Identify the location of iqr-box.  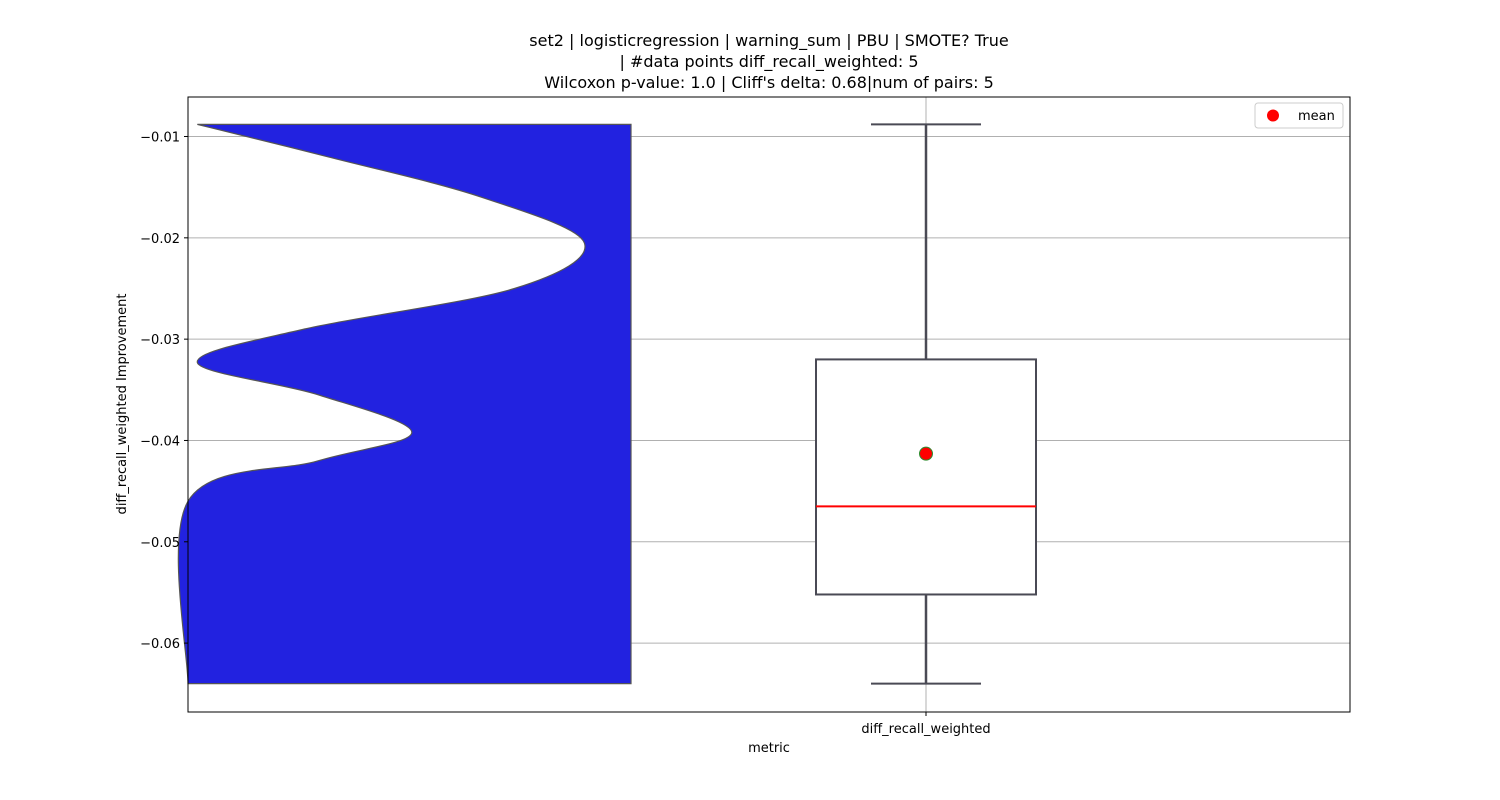
(926, 477).